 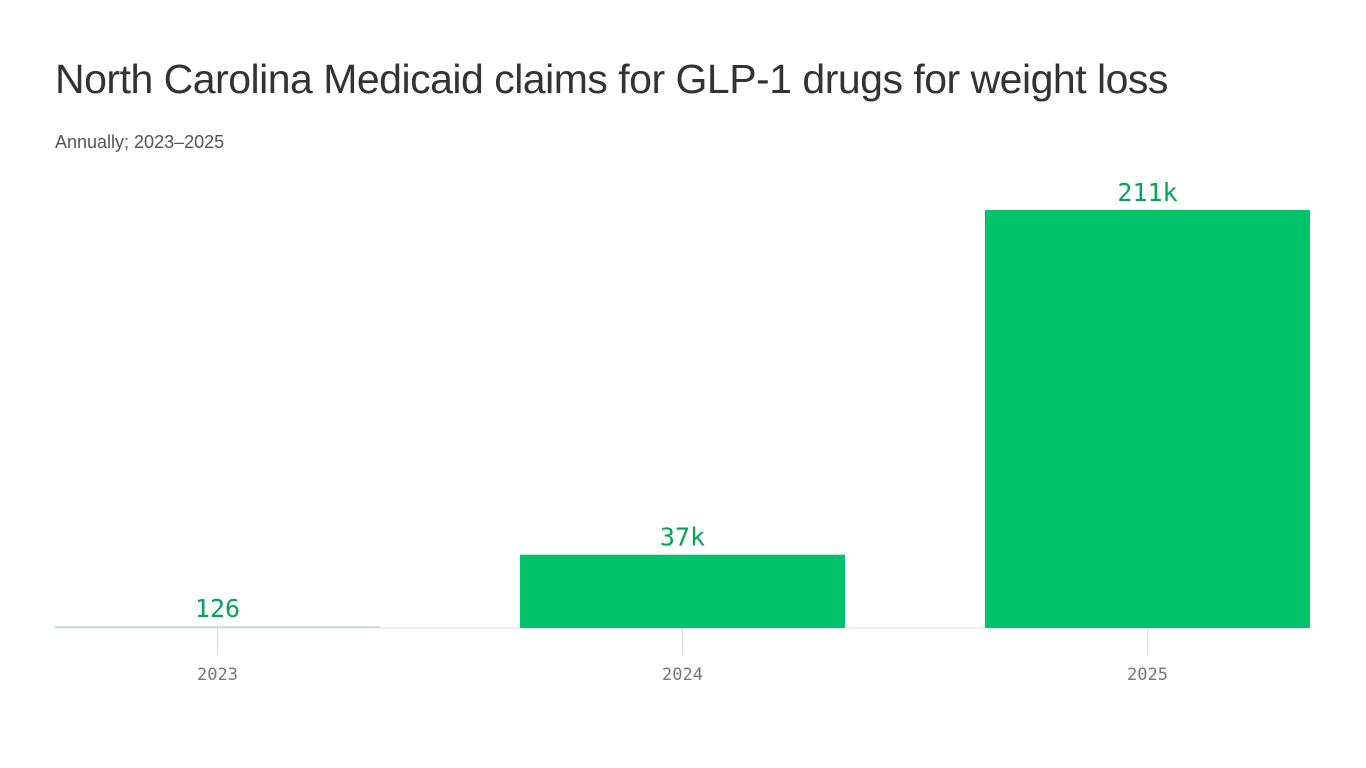 What do you see at coordinates (682, 675) in the screenshot?
I see `x-tick-label: 2024` at bounding box center [682, 675].